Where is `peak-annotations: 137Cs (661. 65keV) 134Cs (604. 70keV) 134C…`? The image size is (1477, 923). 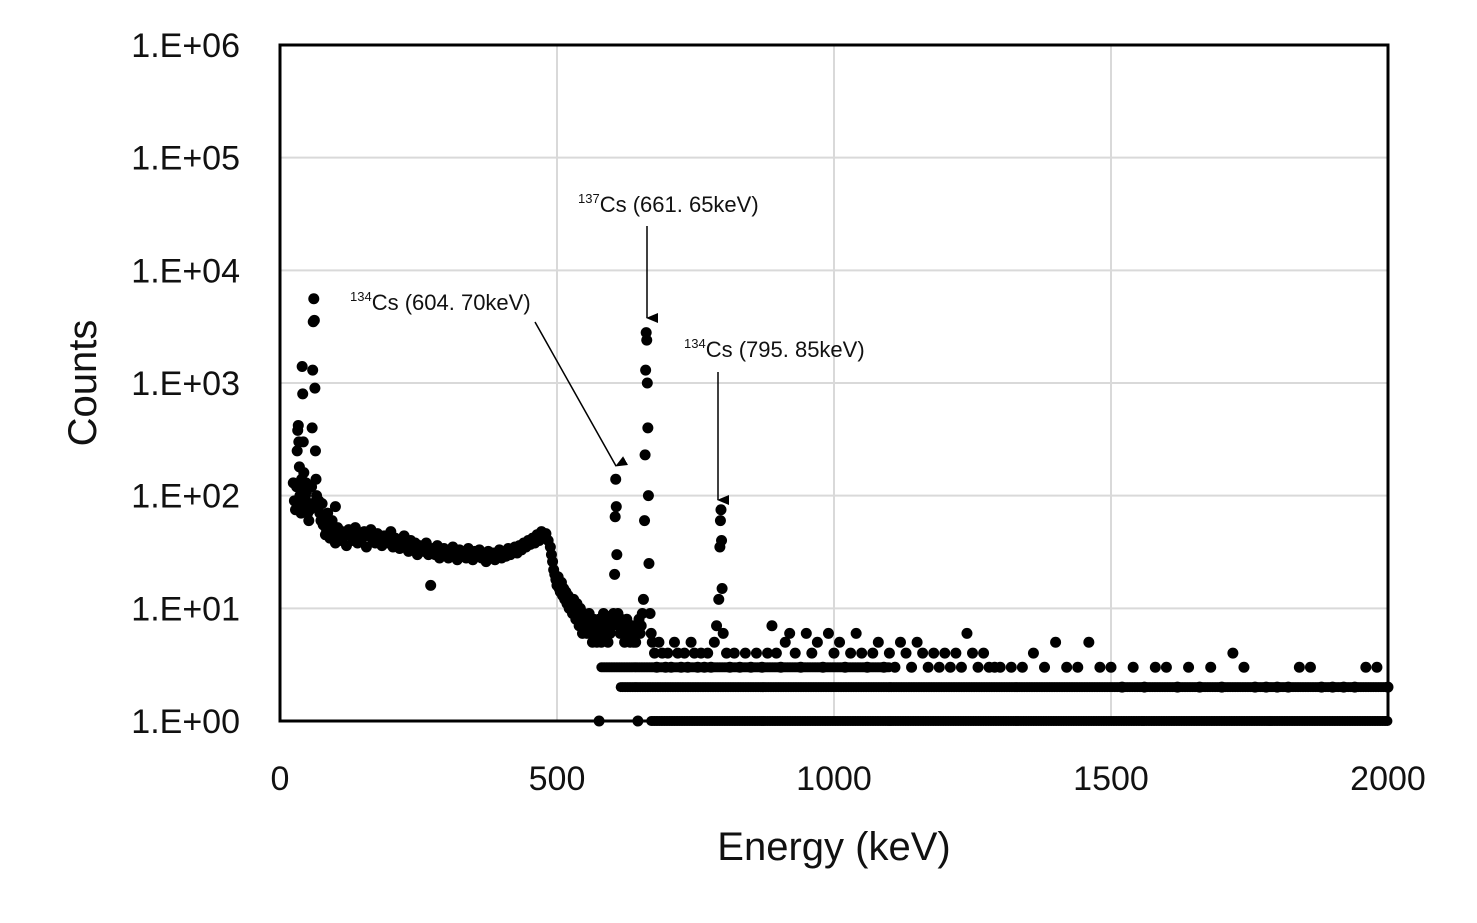 peak-annotations: 137Cs (661. 65keV) 134Cs (604. 70keV) 134C… is located at coordinates (607, 348).